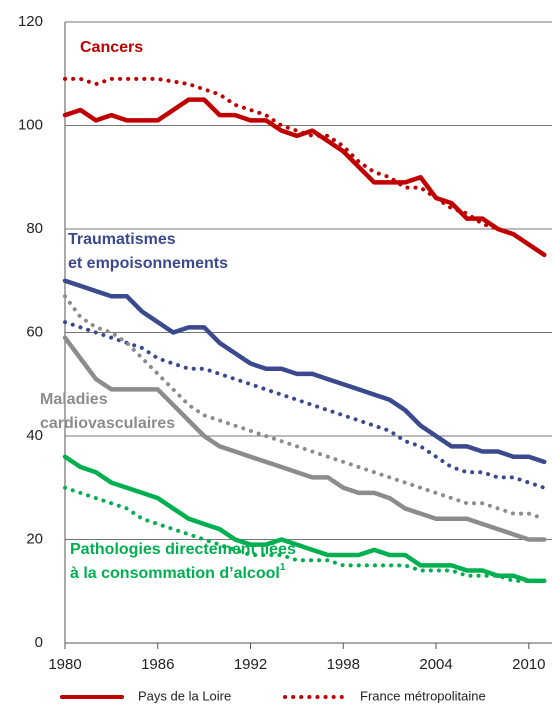 The width and height of the screenshot is (555, 706). I want to click on x-tick-label: 1998, so click(343, 664).